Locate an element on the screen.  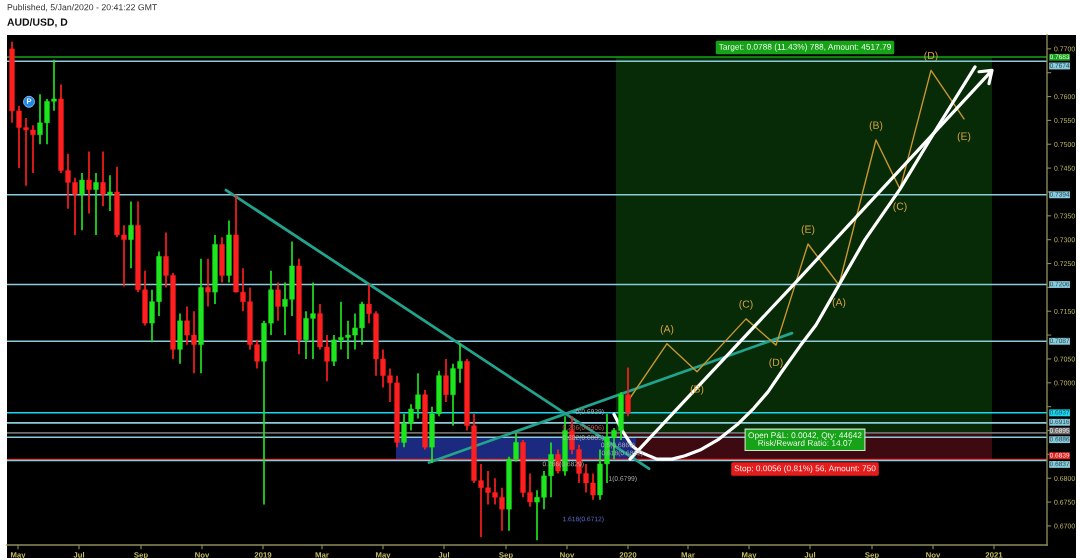
annotation: (B) is located at coordinates (876, 126).